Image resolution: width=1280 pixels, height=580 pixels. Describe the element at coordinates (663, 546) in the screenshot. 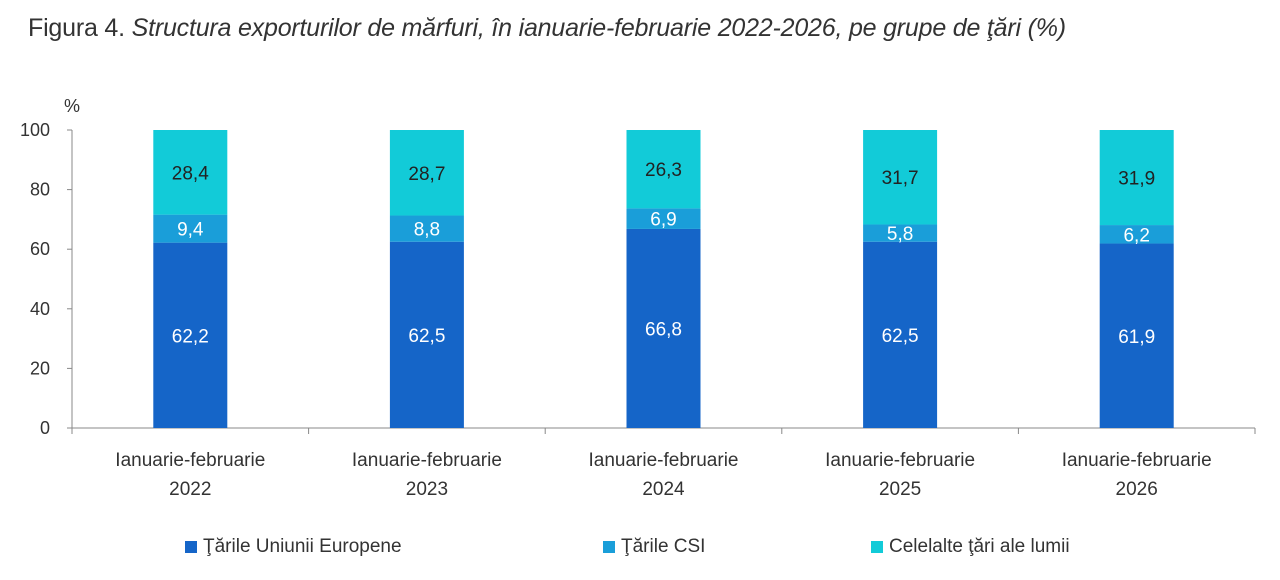

I see `legend-label: Ţările CSI` at that location.